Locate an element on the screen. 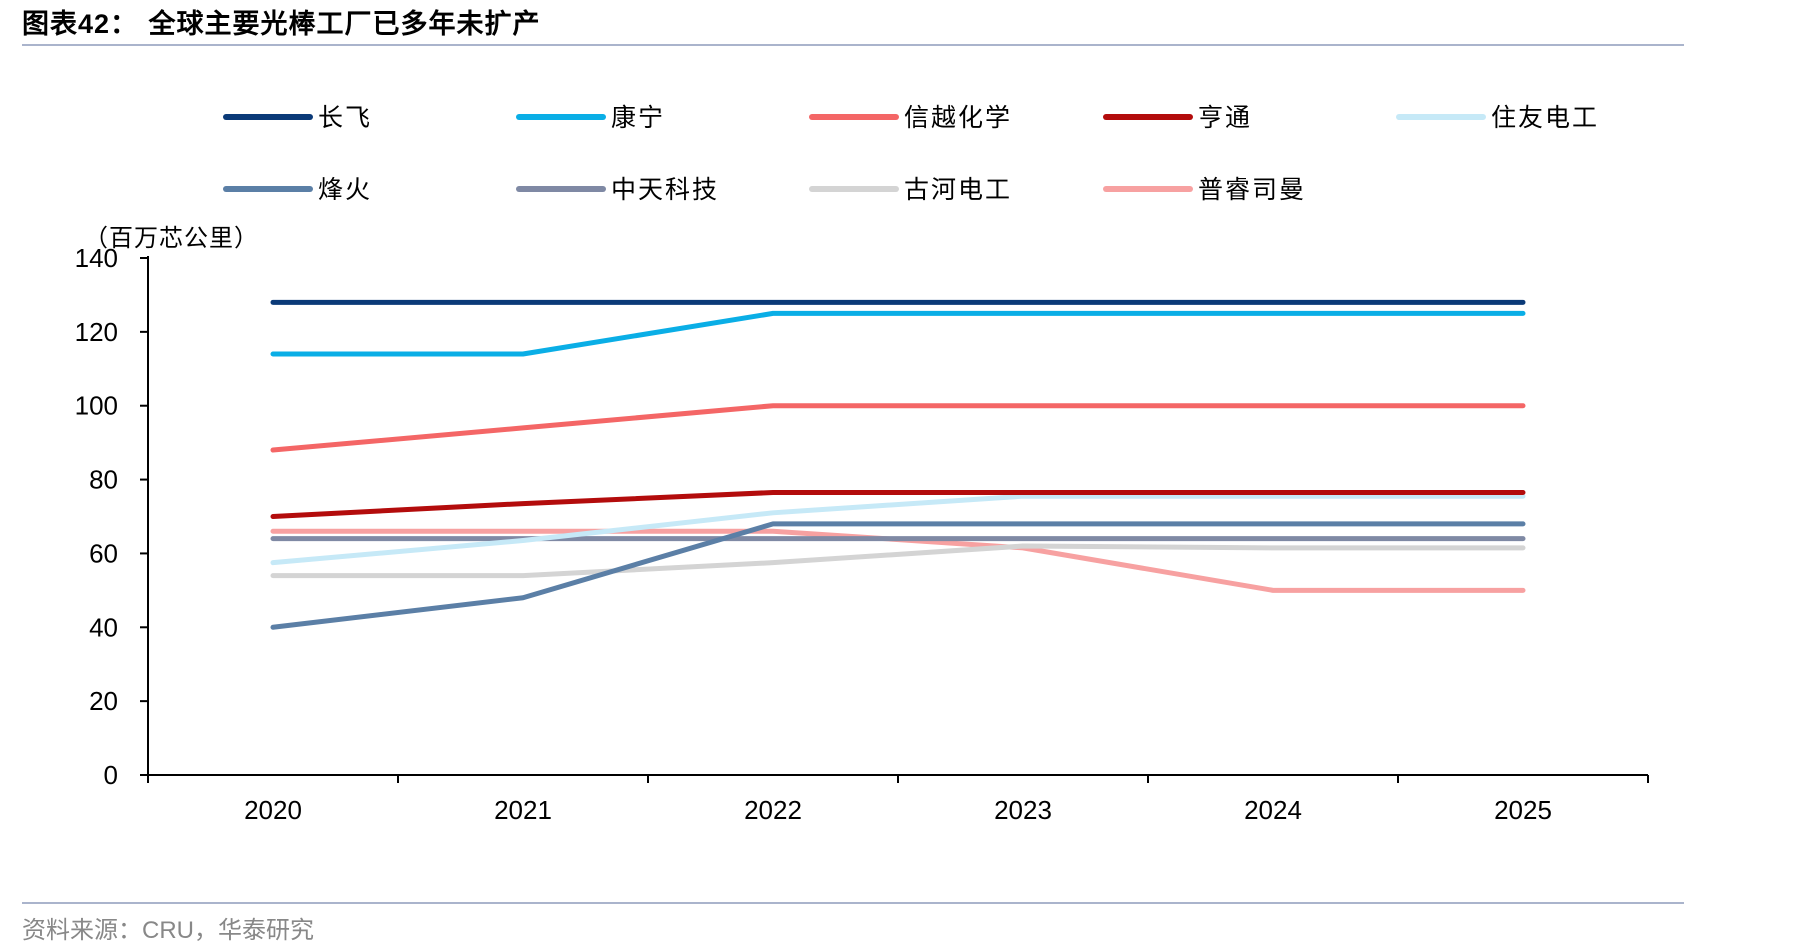 The height and width of the screenshot is (947, 1819). footer-divider is located at coordinates (853, 903).